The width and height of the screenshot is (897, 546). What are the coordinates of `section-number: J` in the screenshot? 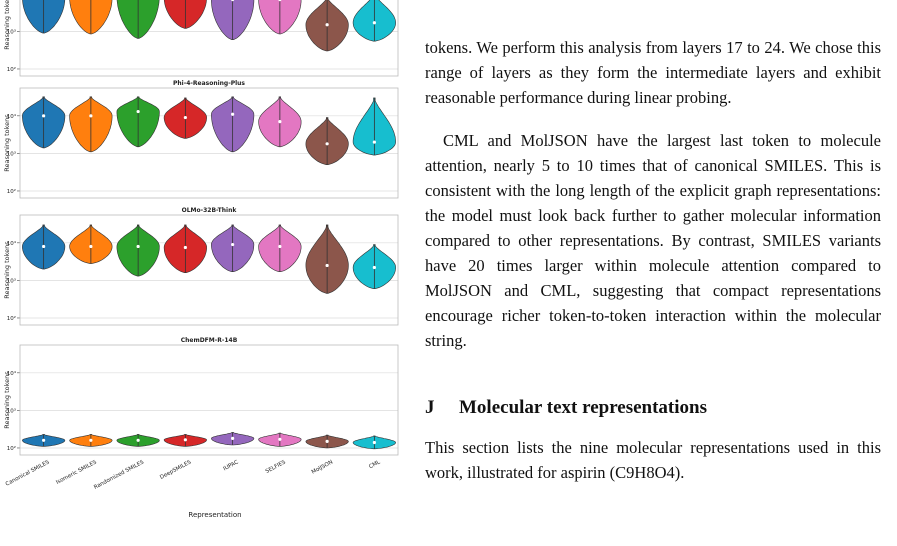 It's located at (430, 407).